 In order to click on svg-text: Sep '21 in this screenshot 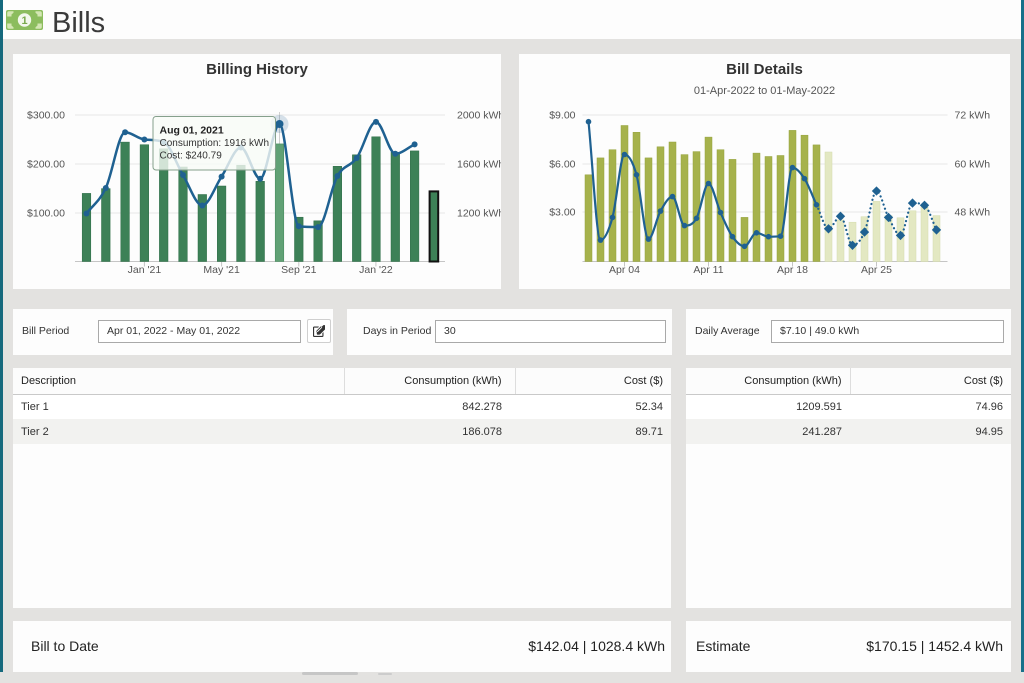, I will do `click(298, 270)`.